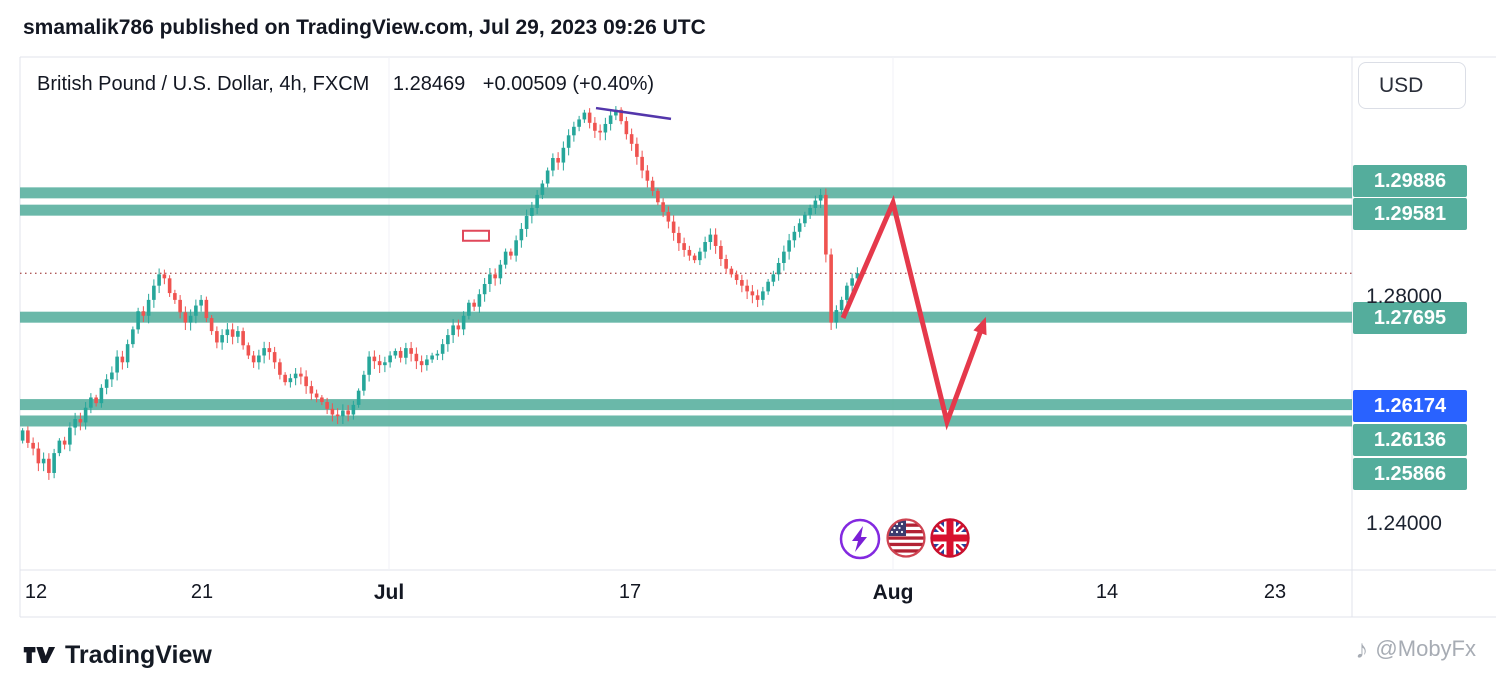 Image resolution: width=1496 pixels, height=690 pixels. I want to click on price-level-badge: 1.25866, so click(1410, 474).